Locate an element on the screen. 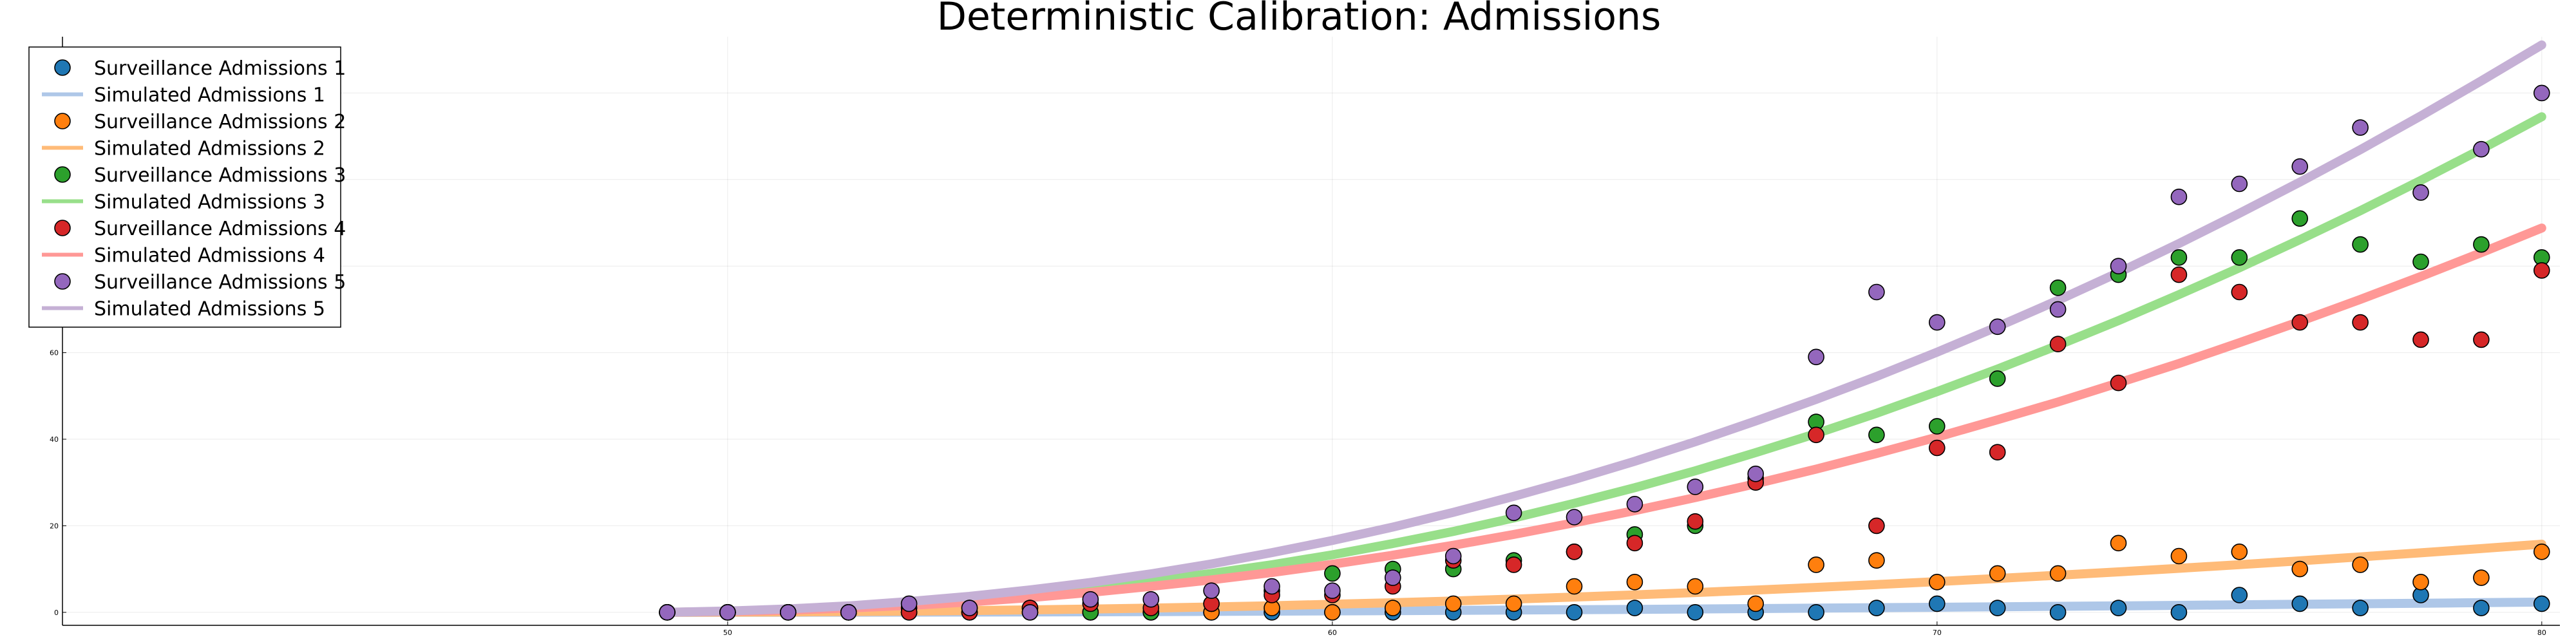  x-tick-label: 70 is located at coordinates (1938, 633).